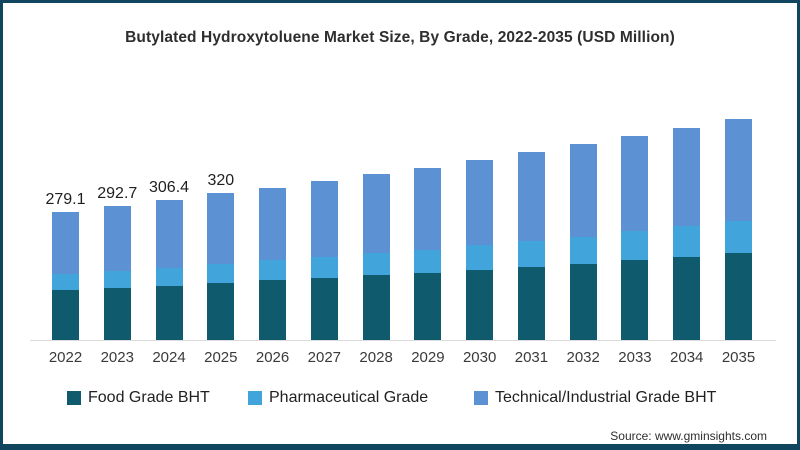  I want to click on x-tick-label-2027: 2027, so click(324, 357).